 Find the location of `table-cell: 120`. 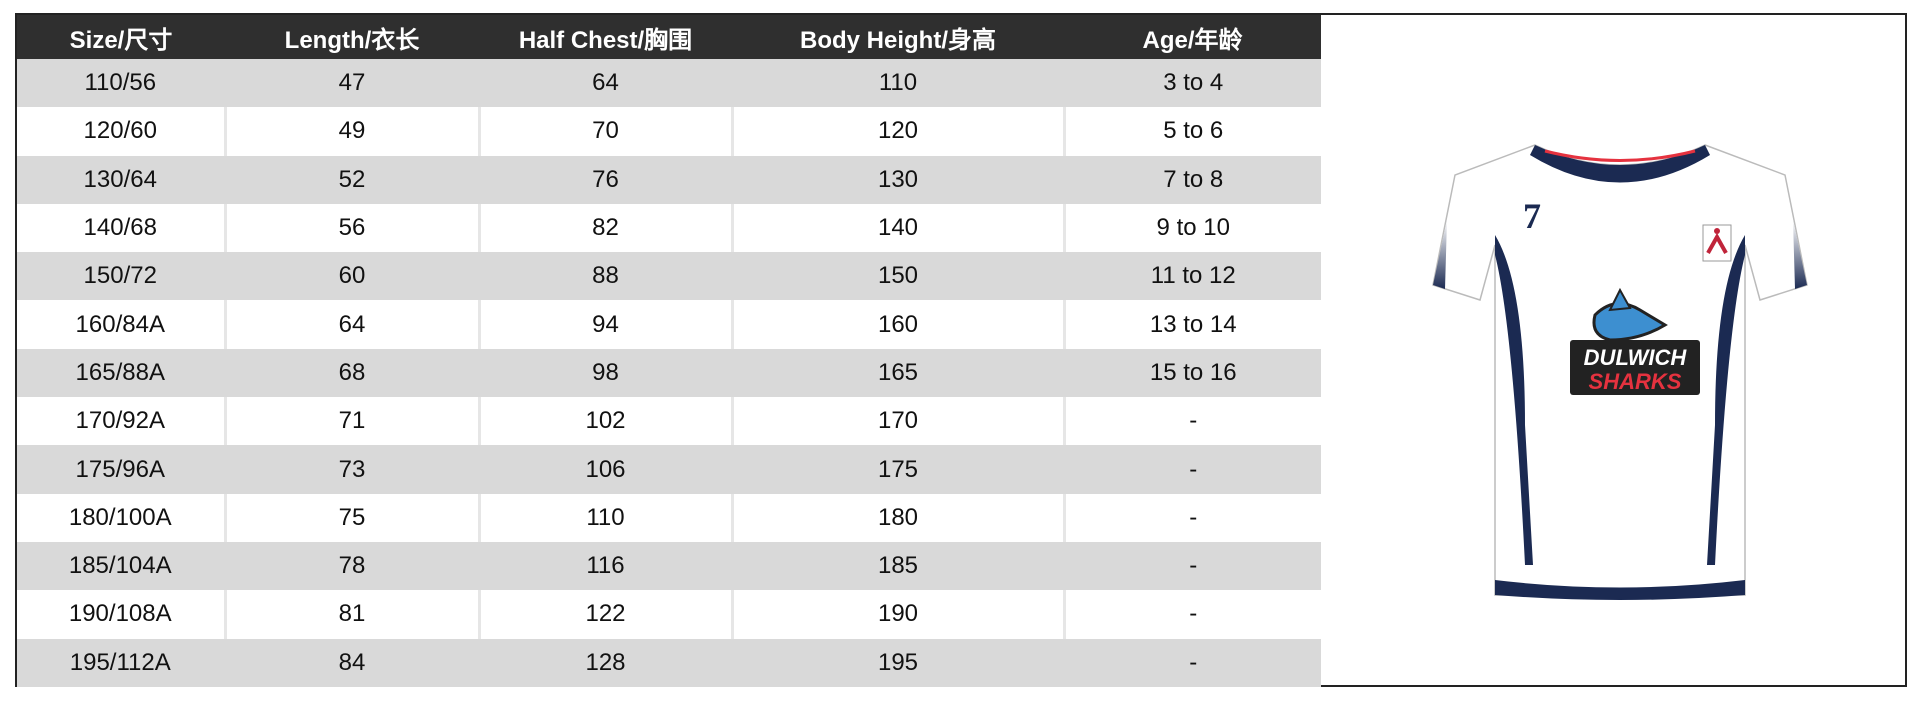

table-cell: 120 is located at coordinates (897, 131).